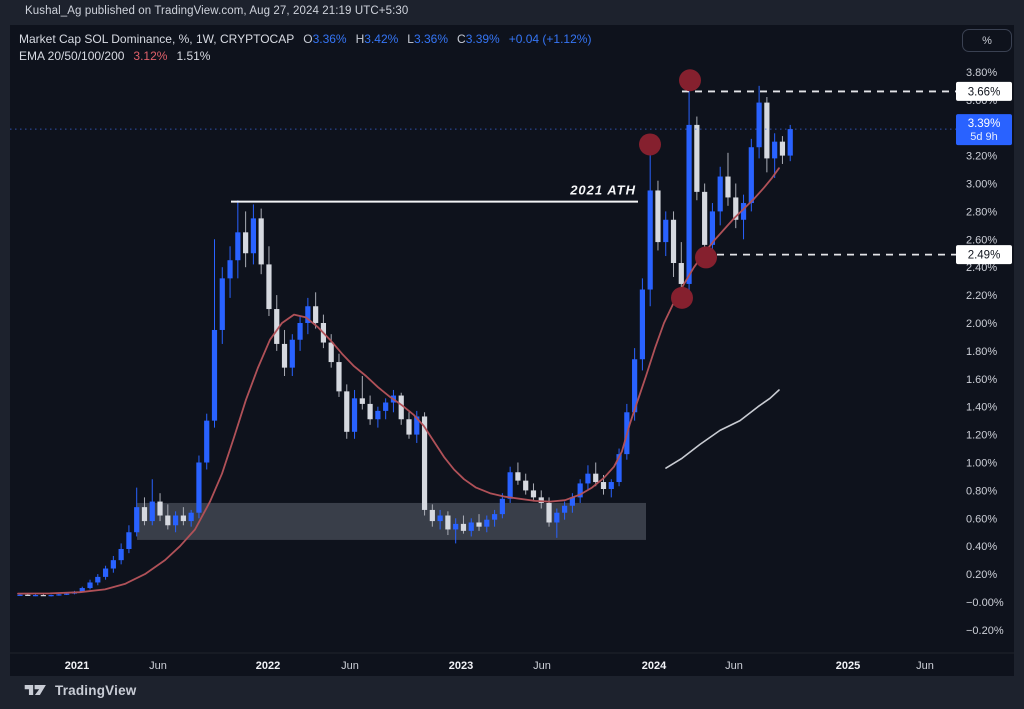  What do you see at coordinates (981, 380) in the screenshot?
I see `price-scale-tick: 1.60%` at bounding box center [981, 380].